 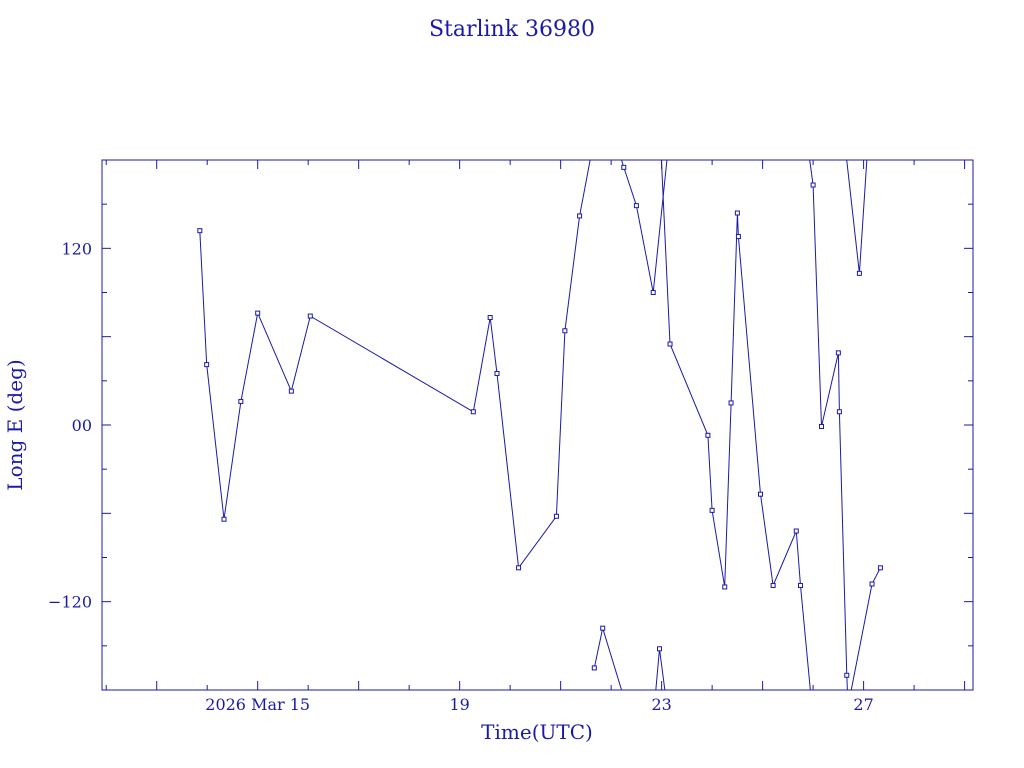 What do you see at coordinates (76, 248) in the screenshot?
I see `y-tick-label: 120` at bounding box center [76, 248].